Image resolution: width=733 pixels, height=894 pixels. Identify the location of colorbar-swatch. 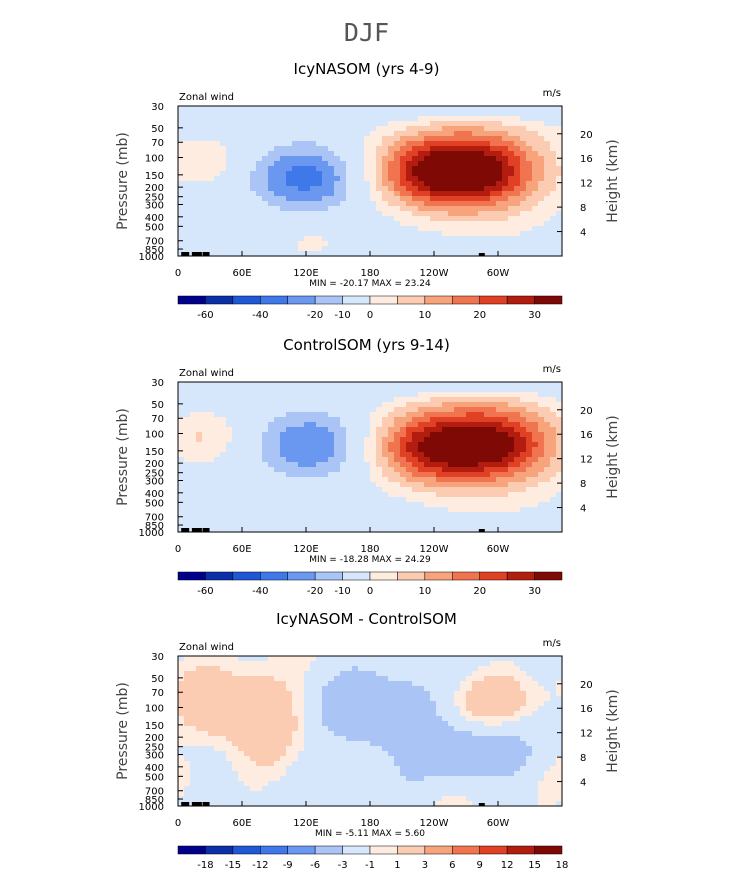
(356, 300).